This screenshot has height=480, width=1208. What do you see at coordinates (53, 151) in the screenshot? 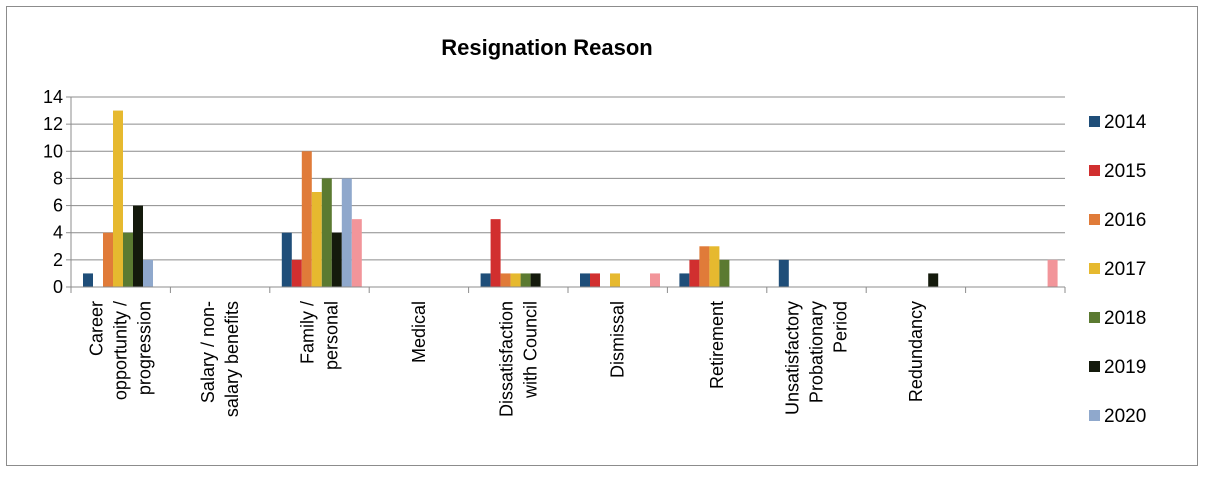
I see `y-tick-label: 10` at bounding box center [53, 151].